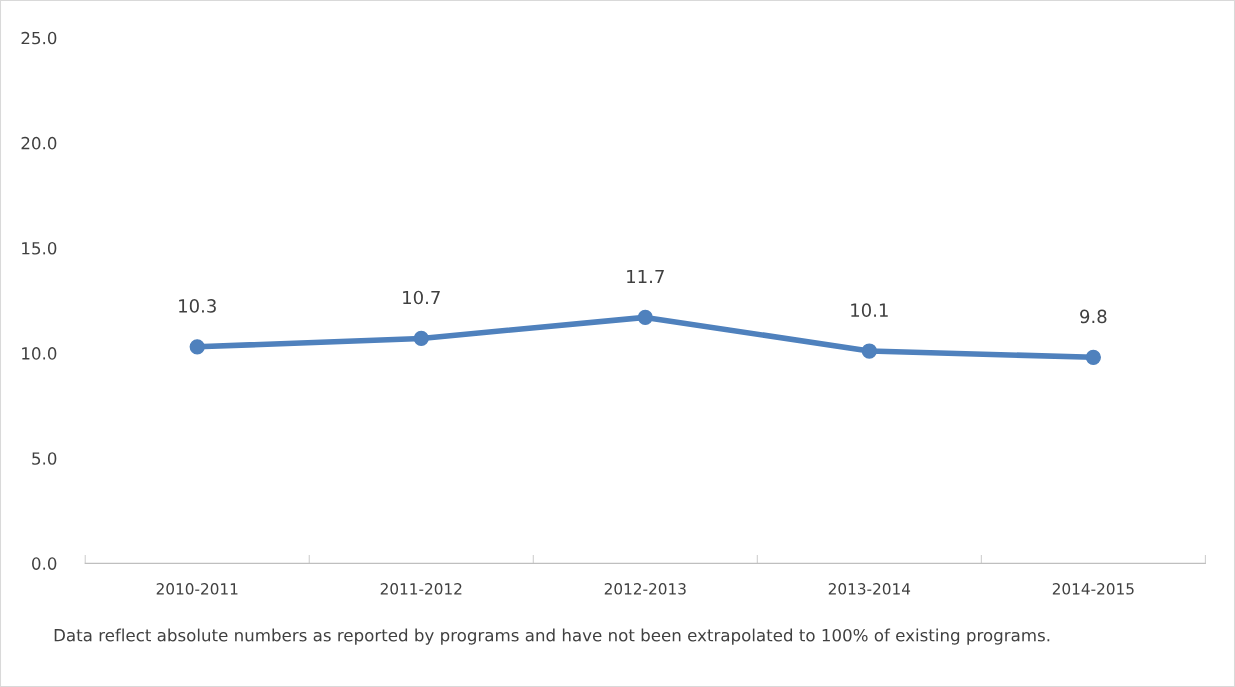  I want to click on data-label: 11.7, so click(645, 276).